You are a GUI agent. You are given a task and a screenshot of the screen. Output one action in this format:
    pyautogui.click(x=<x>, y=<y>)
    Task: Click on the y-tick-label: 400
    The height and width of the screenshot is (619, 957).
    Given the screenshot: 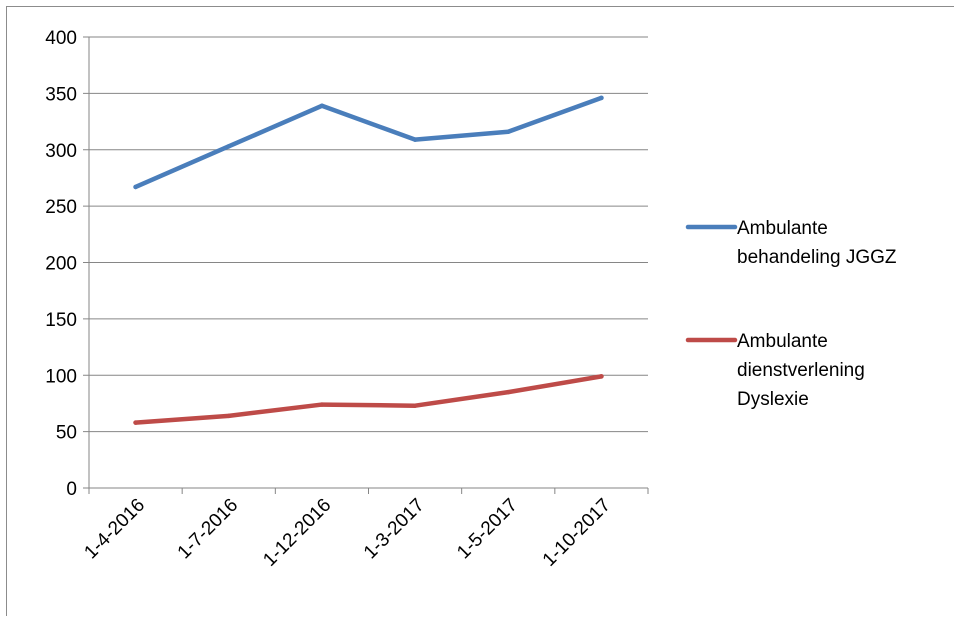 What is the action you would take?
    pyautogui.click(x=61, y=38)
    